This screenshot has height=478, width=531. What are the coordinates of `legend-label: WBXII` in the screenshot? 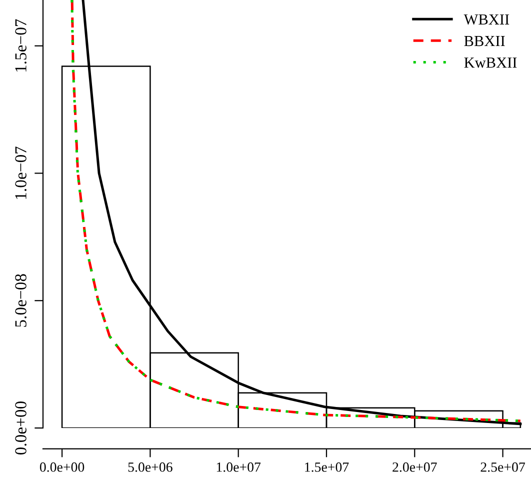 It's located at (487, 19).